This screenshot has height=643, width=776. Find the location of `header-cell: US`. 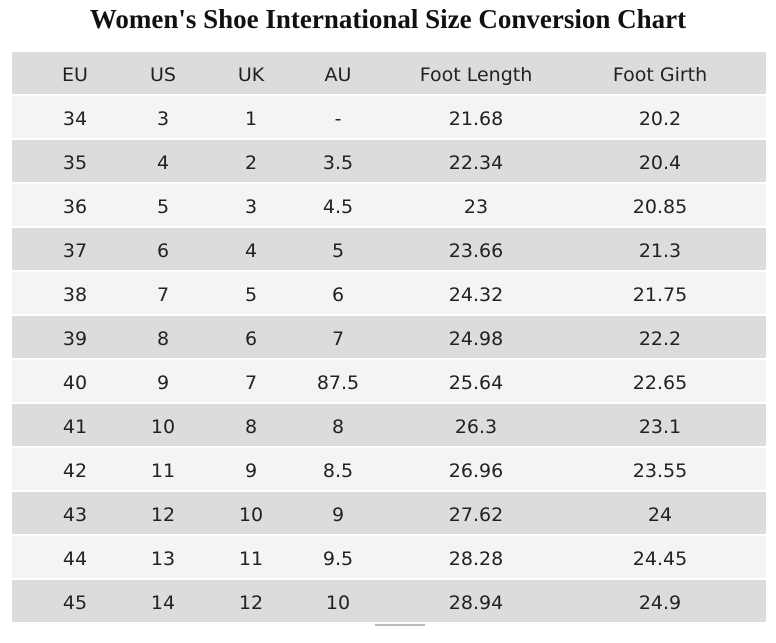

header-cell: US is located at coordinates (163, 75).